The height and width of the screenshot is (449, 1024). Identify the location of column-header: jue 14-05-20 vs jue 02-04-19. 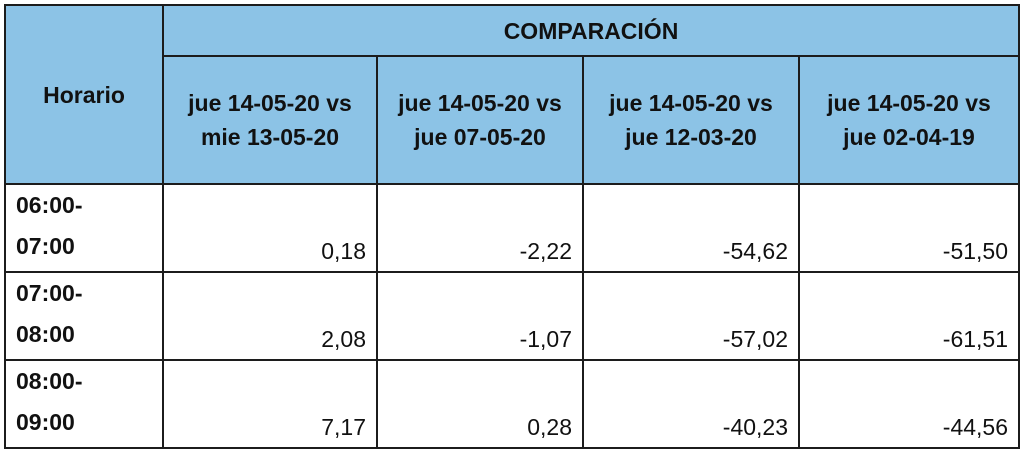
(909, 120).